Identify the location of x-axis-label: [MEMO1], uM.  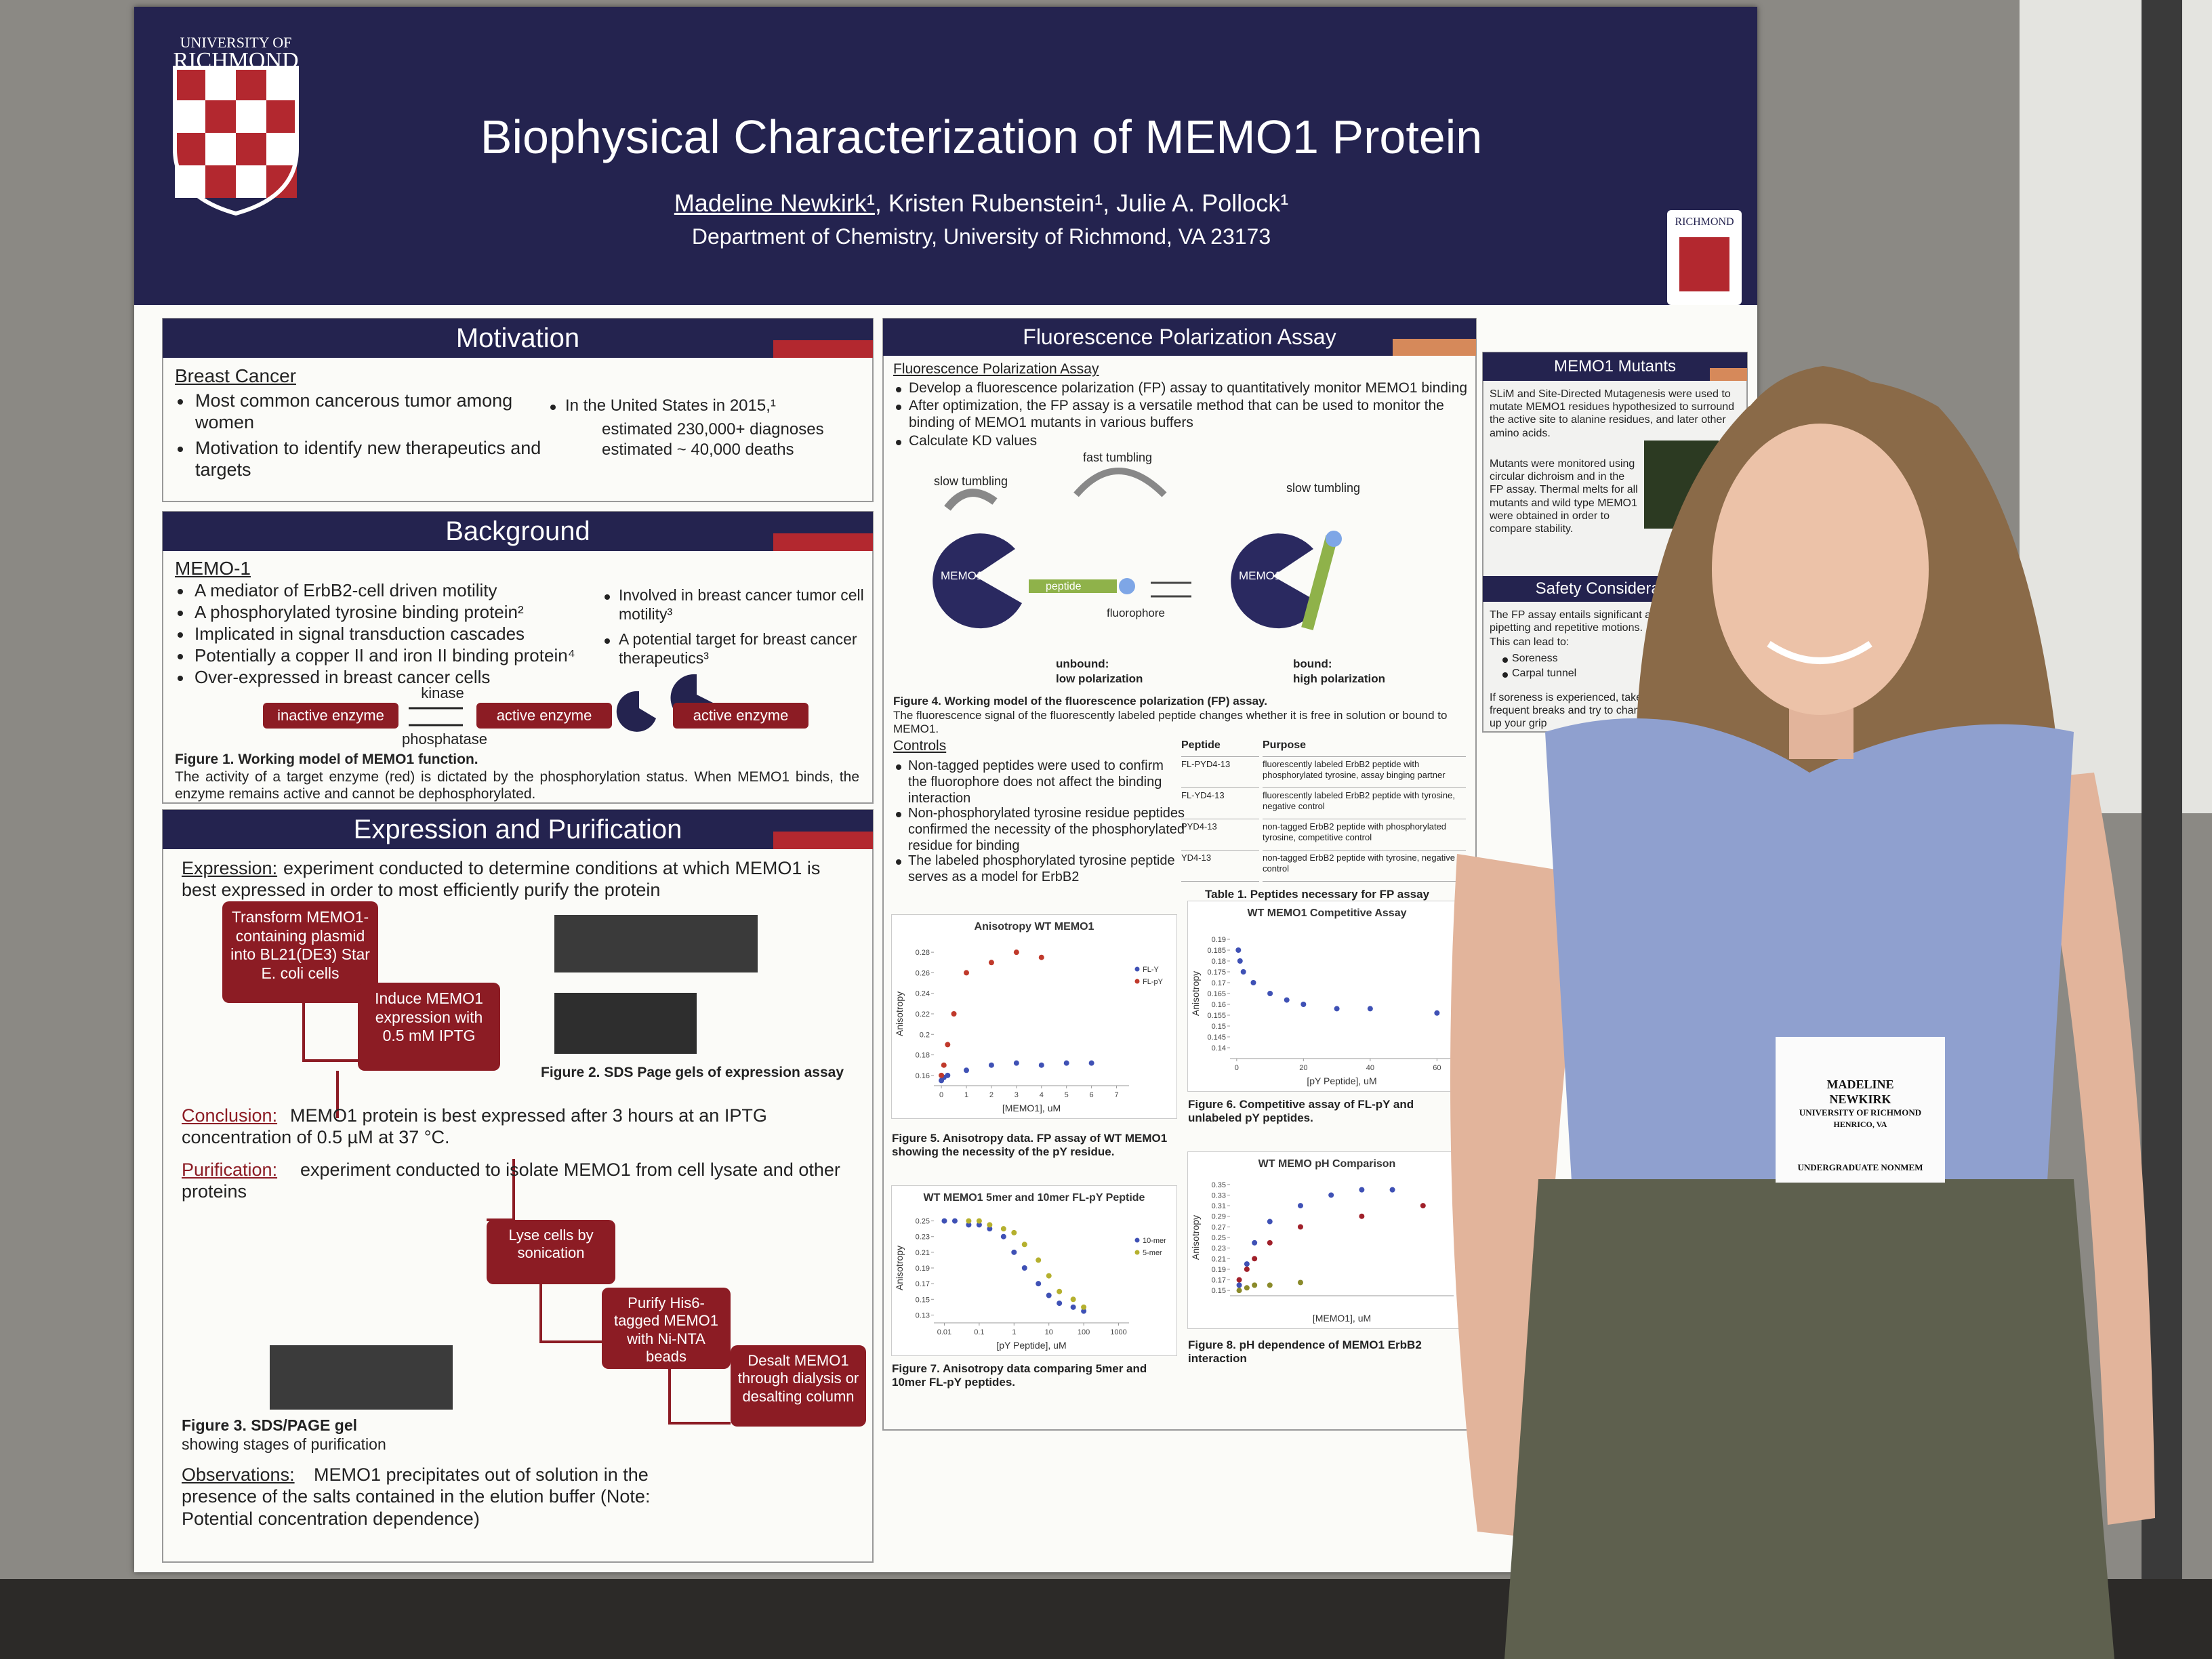
(1342, 1318).